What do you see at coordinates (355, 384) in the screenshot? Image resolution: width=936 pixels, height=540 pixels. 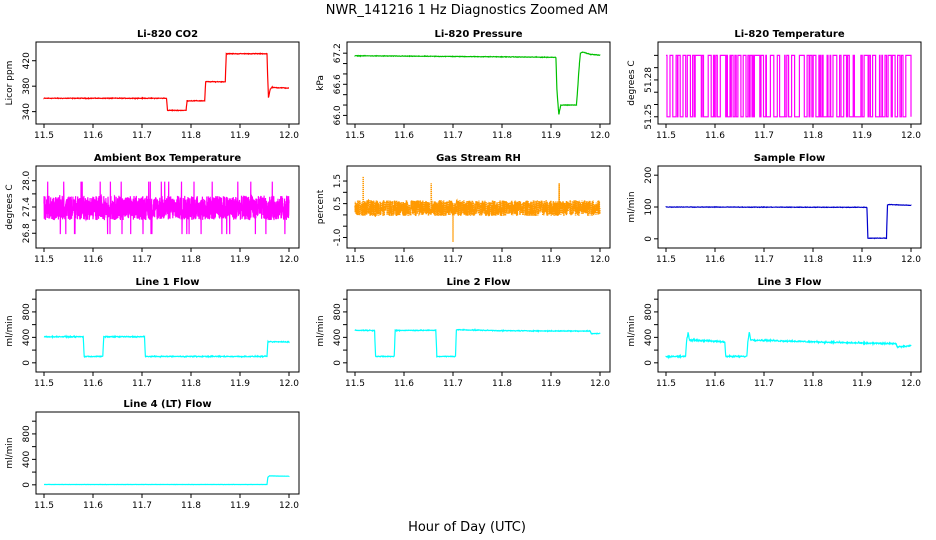 I see `x-tick-label-line-2-flow: 11.5` at bounding box center [355, 384].